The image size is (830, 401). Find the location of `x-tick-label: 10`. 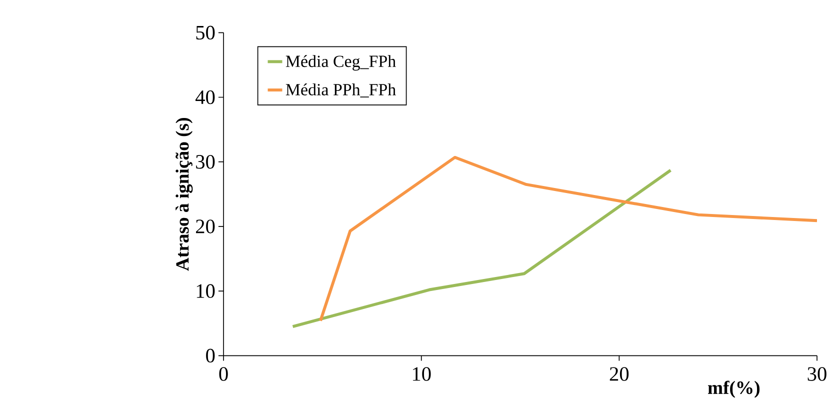

x-tick-label: 10 is located at coordinates (421, 374).